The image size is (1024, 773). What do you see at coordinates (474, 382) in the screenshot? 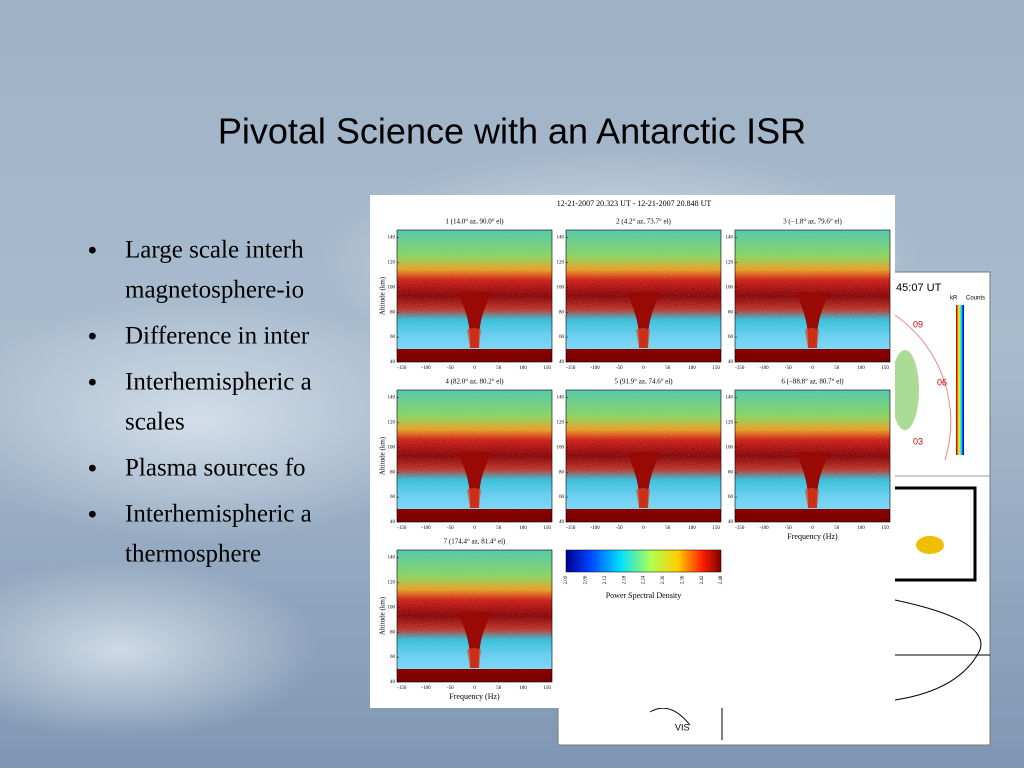
I see `panel-title: 4 (82.0° az, 80.2° el)` at bounding box center [474, 382].